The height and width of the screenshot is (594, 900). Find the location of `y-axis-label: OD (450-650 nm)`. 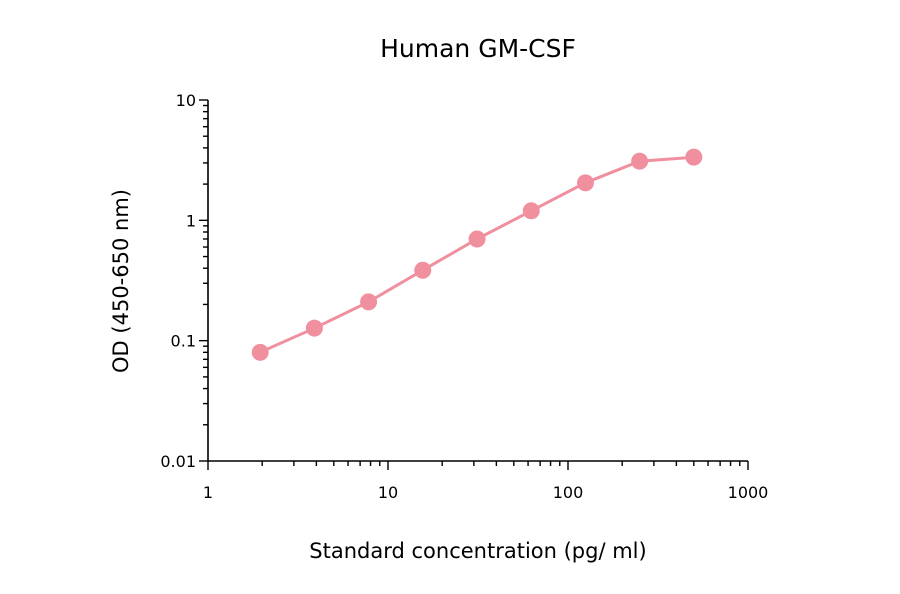

y-axis-label: OD (450-650 nm) is located at coordinates (121, 281).